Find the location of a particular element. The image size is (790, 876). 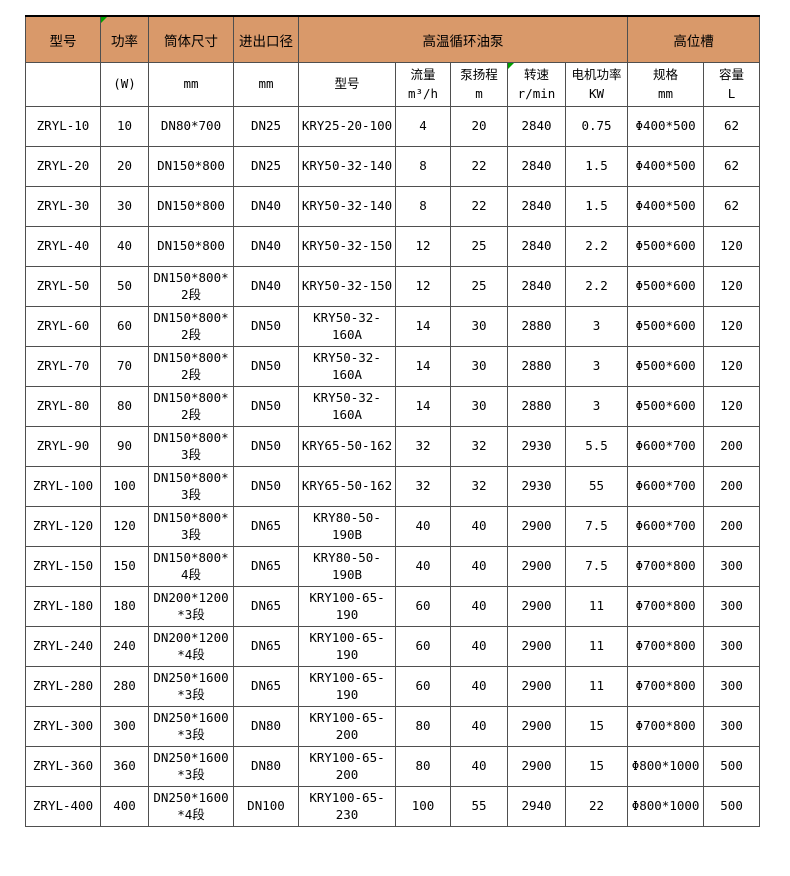

table-cell: 500 is located at coordinates (732, 766).